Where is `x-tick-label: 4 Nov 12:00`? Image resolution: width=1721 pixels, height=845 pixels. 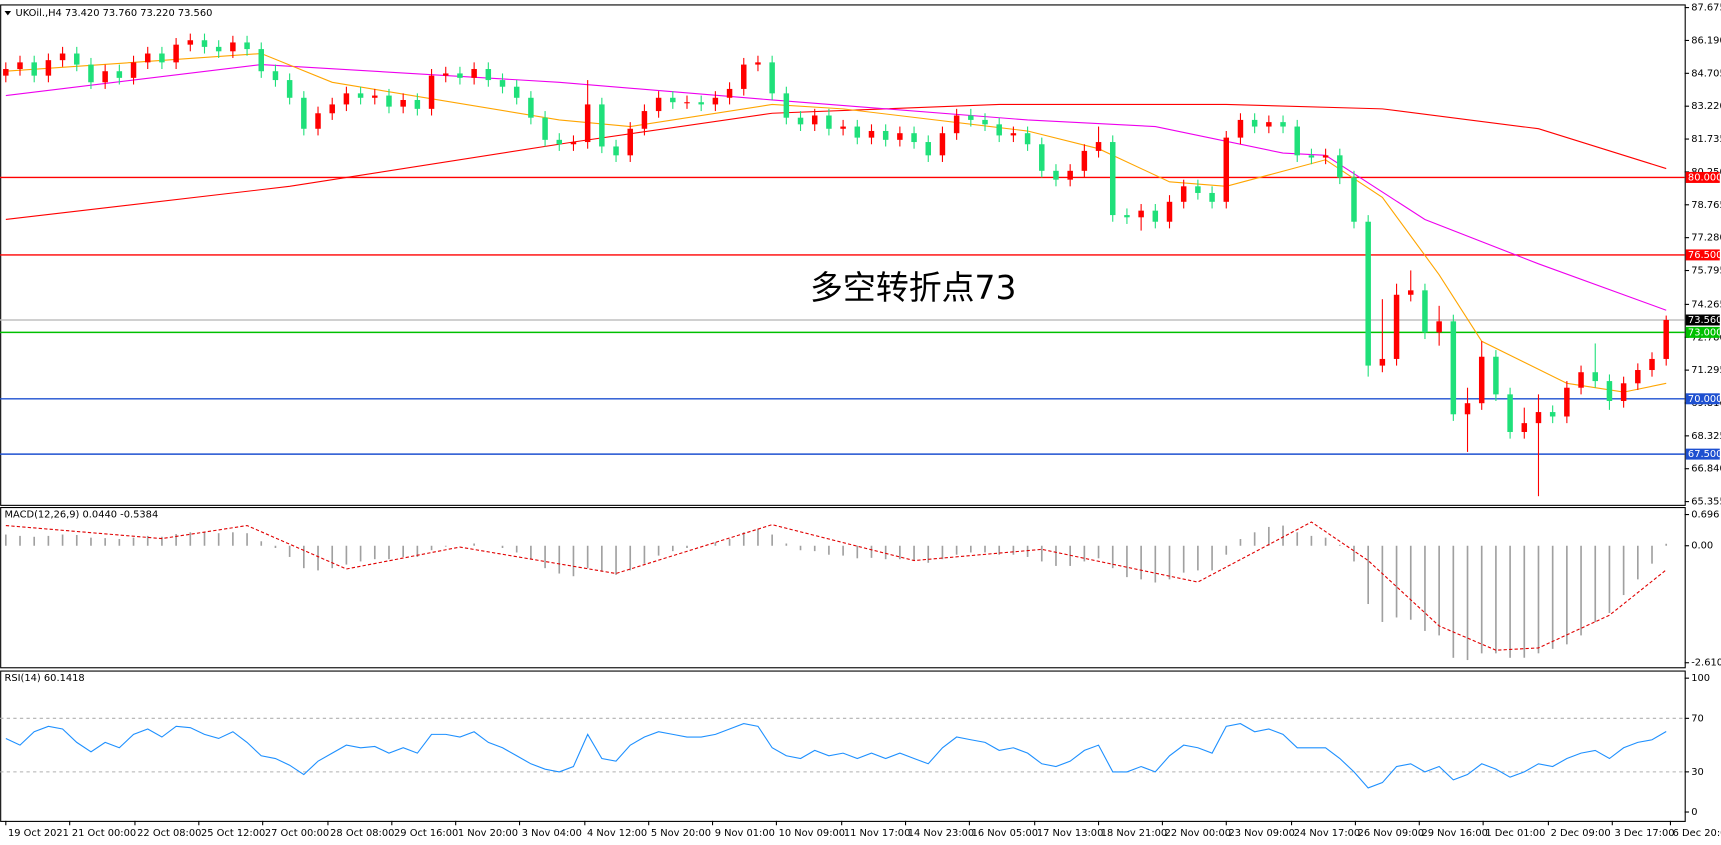
x-tick-label: 4 Nov 12:00 is located at coordinates (617, 833).